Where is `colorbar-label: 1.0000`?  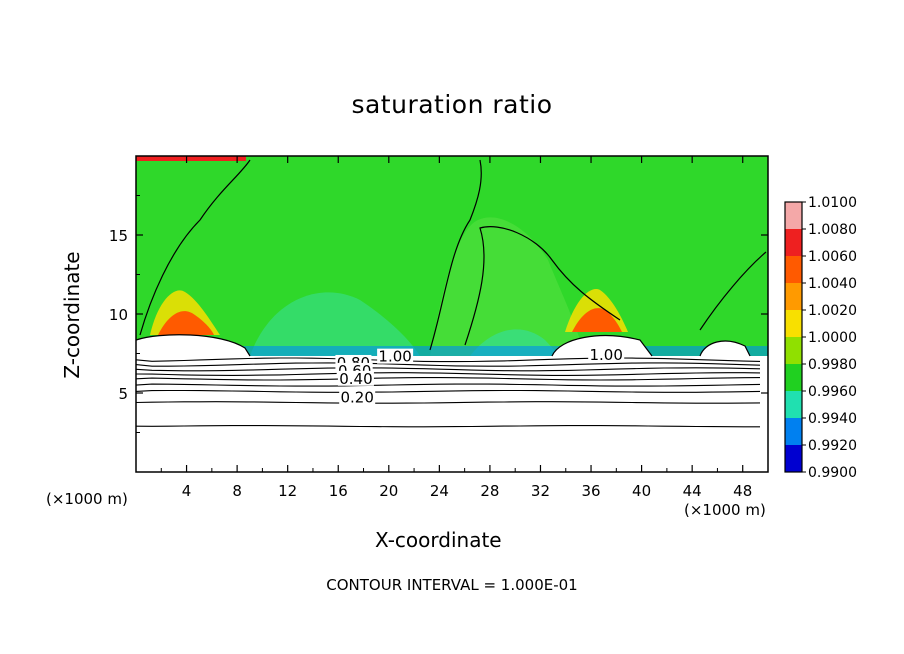 colorbar-label: 1.0000 is located at coordinates (832, 338).